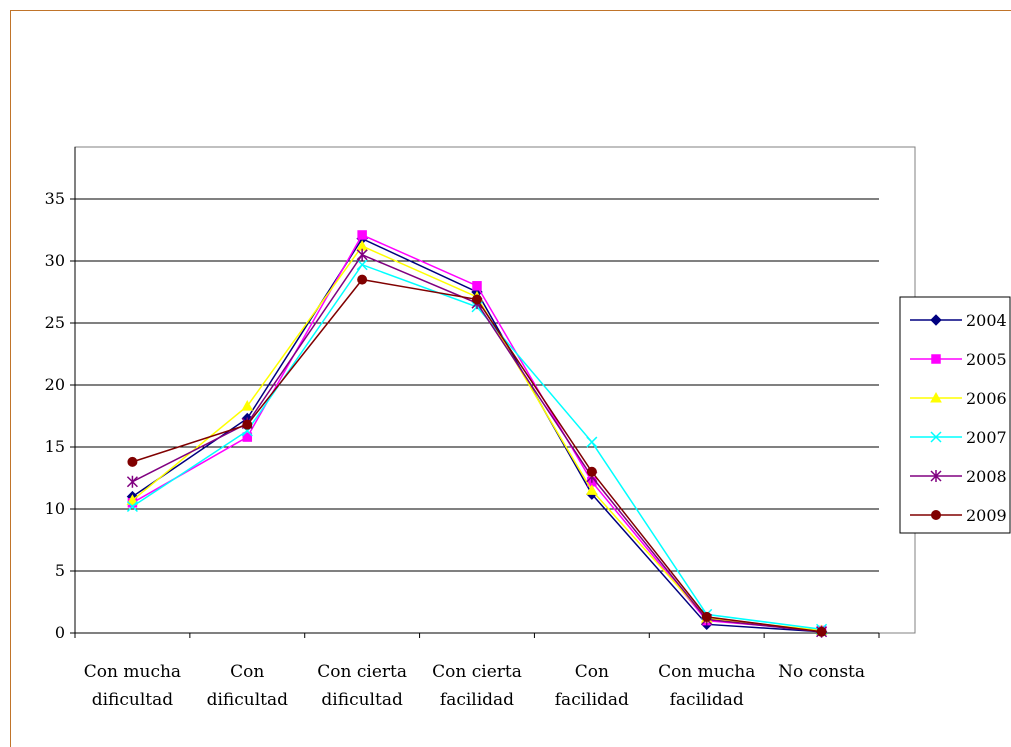 This screenshot has height=747, width=1011. Describe the element at coordinates (362, 686) in the screenshot. I see `x-category-label: Con cierta dificultad` at that location.